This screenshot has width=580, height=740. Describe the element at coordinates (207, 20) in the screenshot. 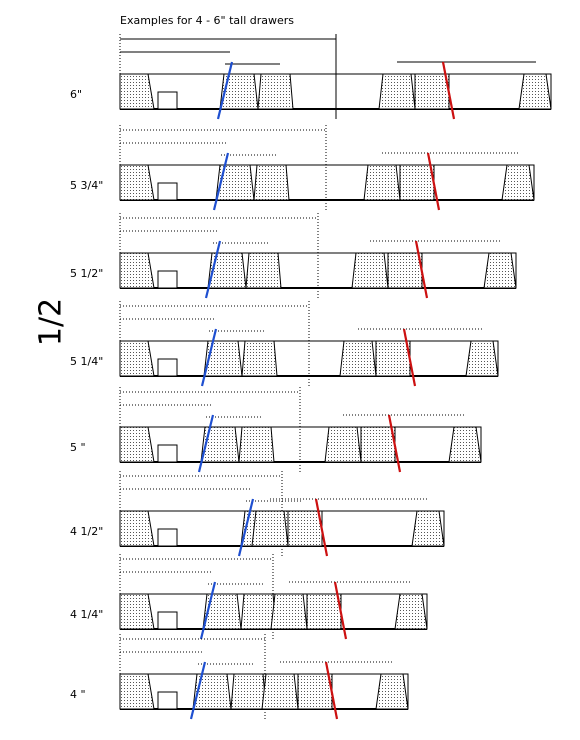

I see `title: Examples for 4 - 6" tall drawers` at that location.